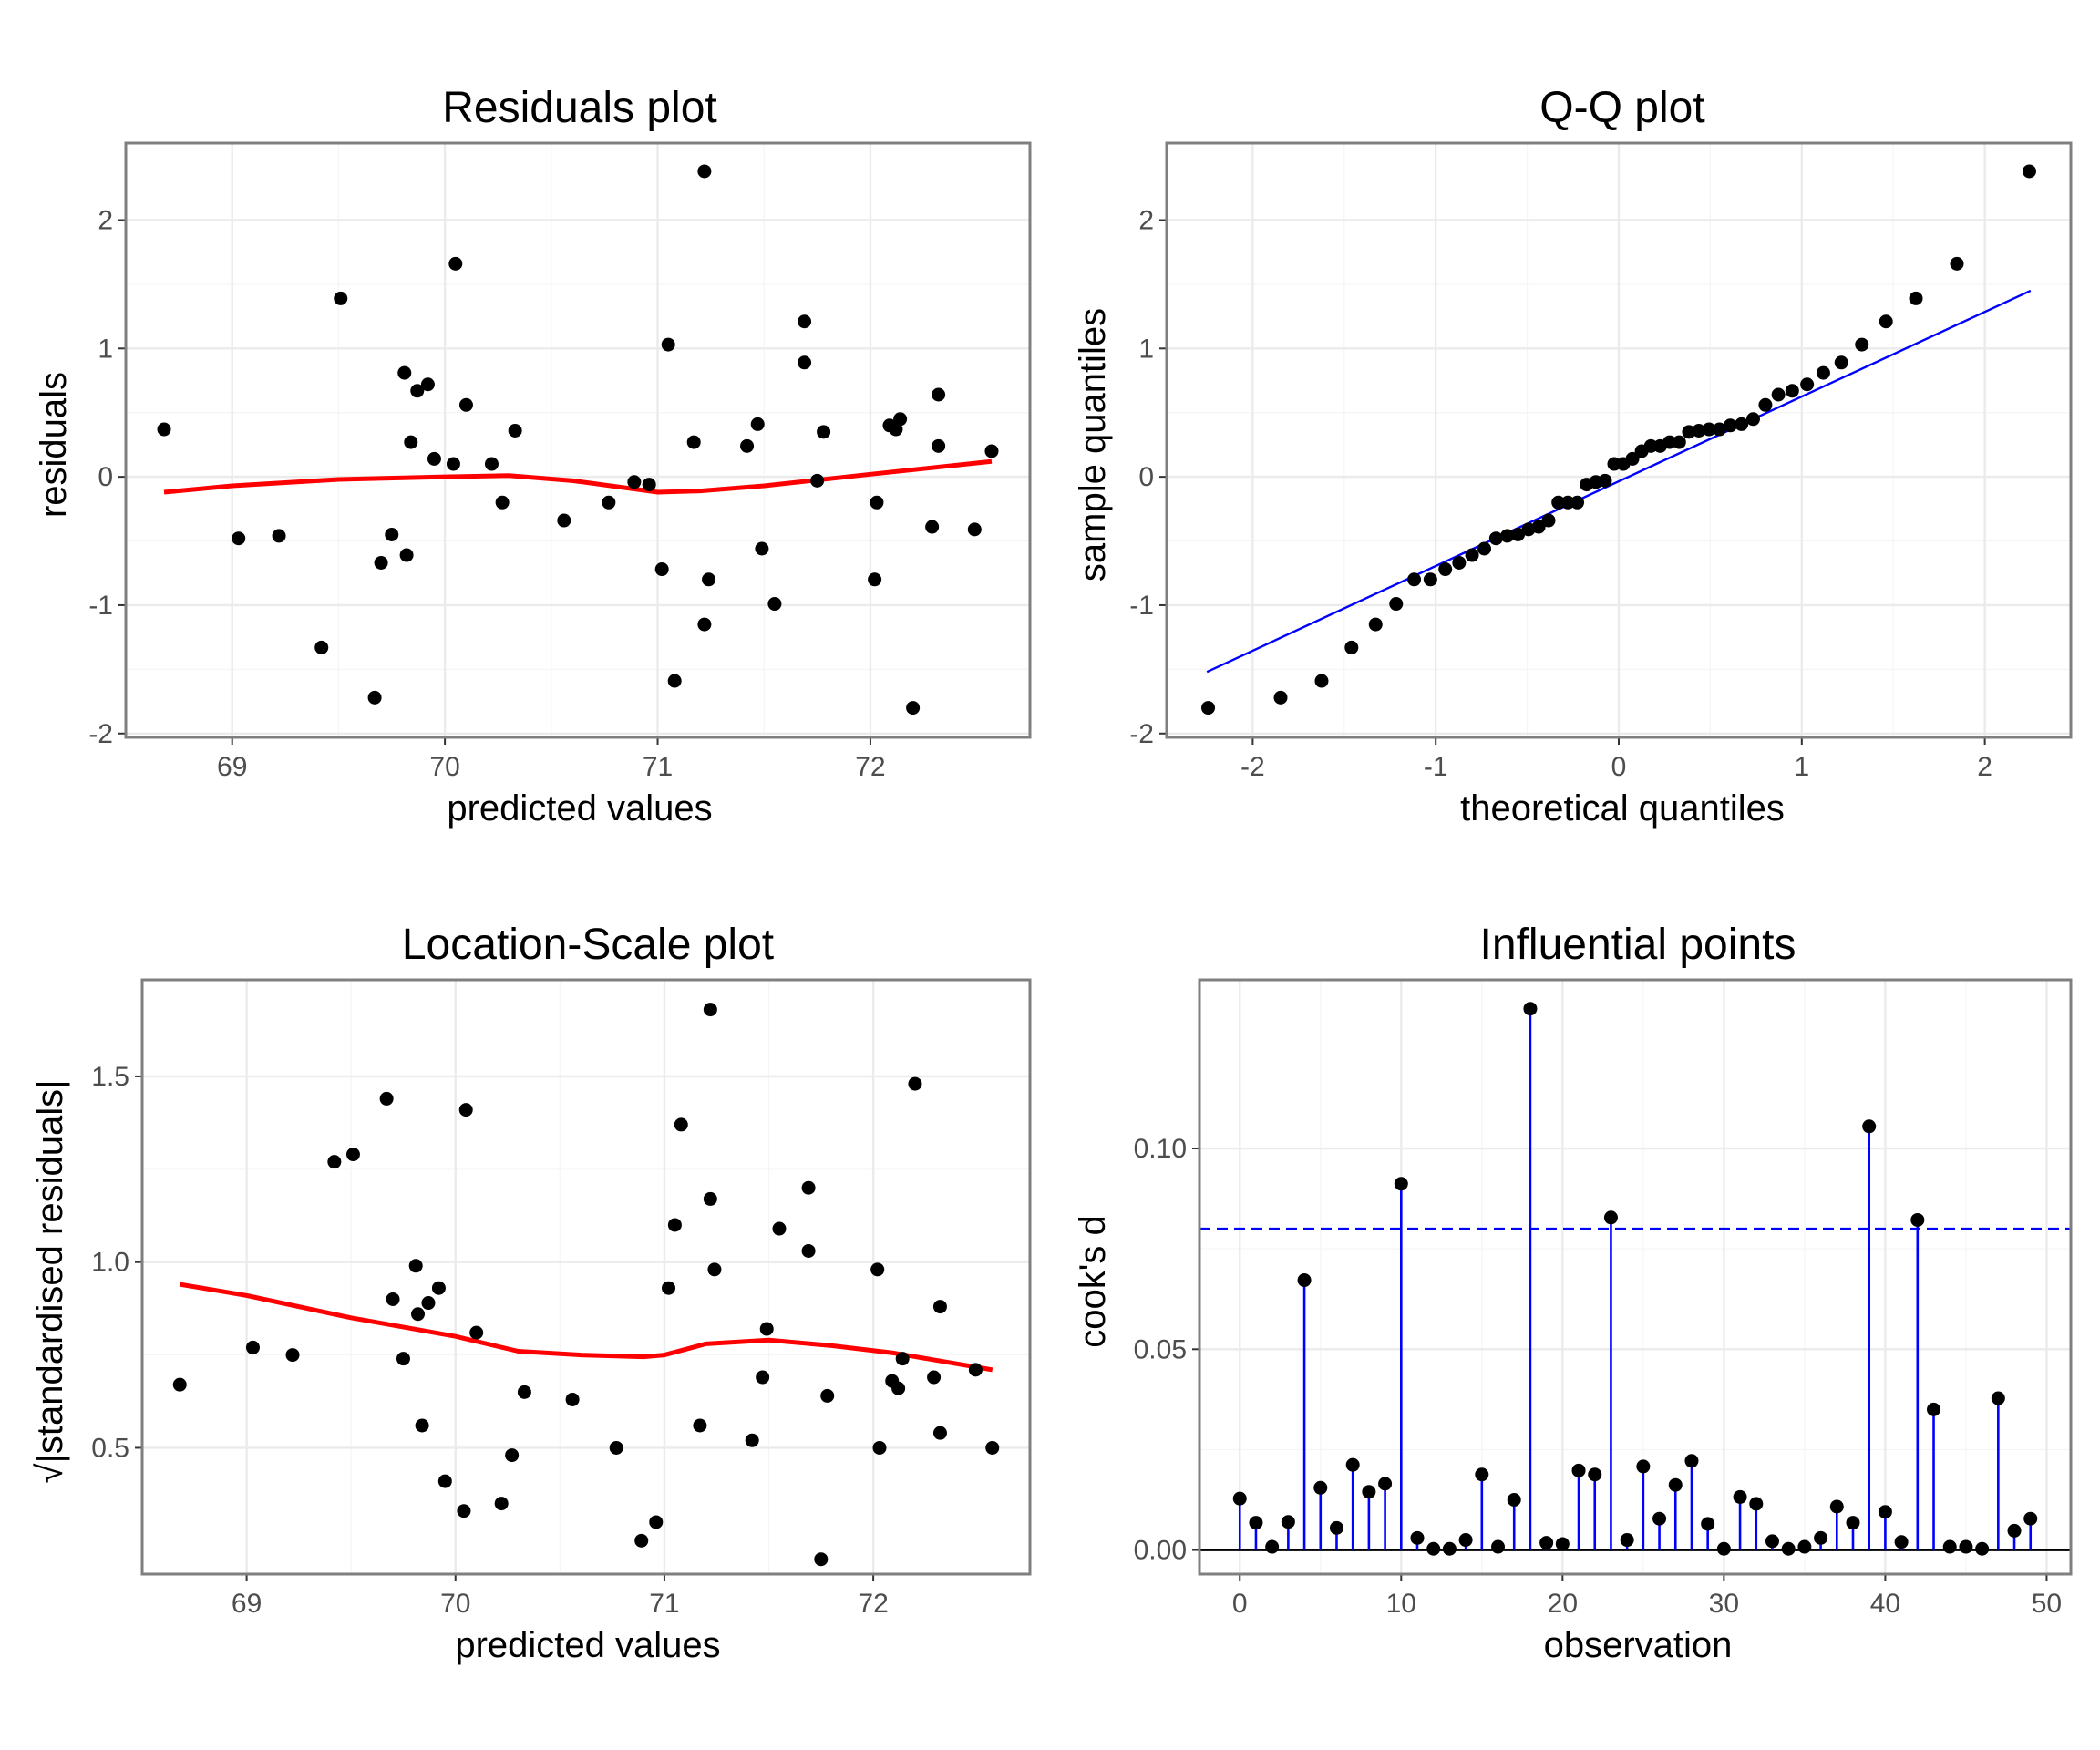 This screenshot has height=1750, width=2100. Describe the element at coordinates (100, 734) in the screenshot. I see `residuals-tick-label-y: -2` at that location.